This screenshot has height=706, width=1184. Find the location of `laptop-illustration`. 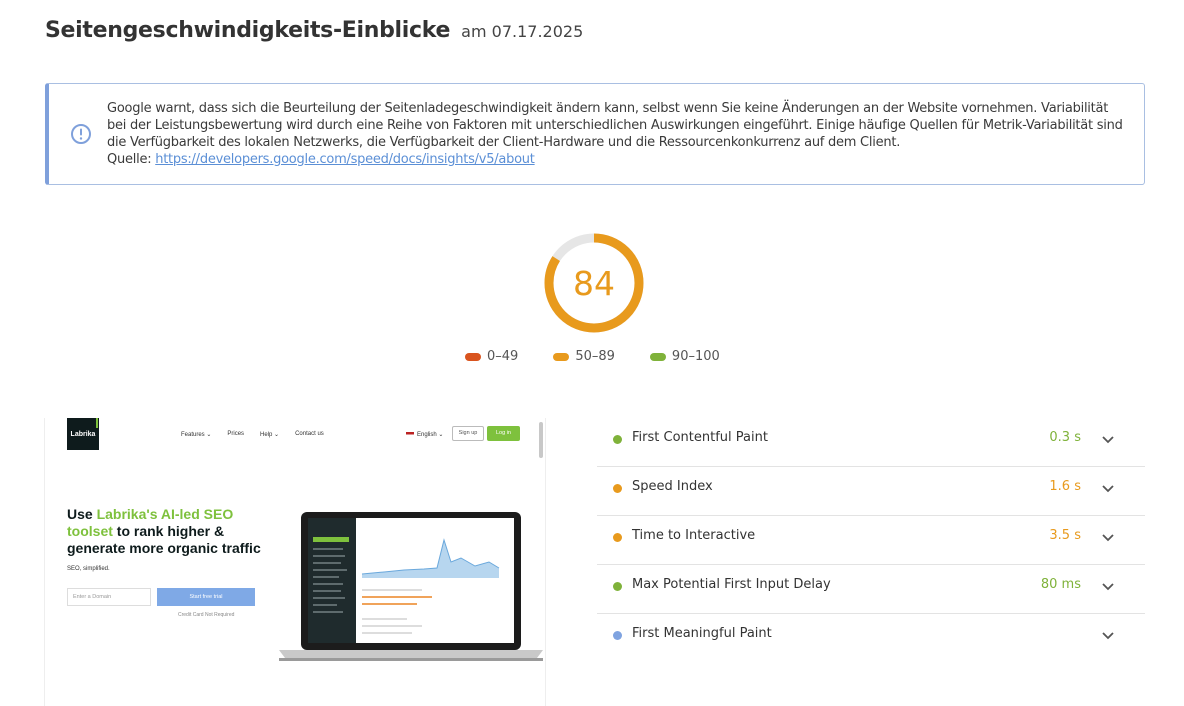

laptop-illustration is located at coordinates (411, 586).